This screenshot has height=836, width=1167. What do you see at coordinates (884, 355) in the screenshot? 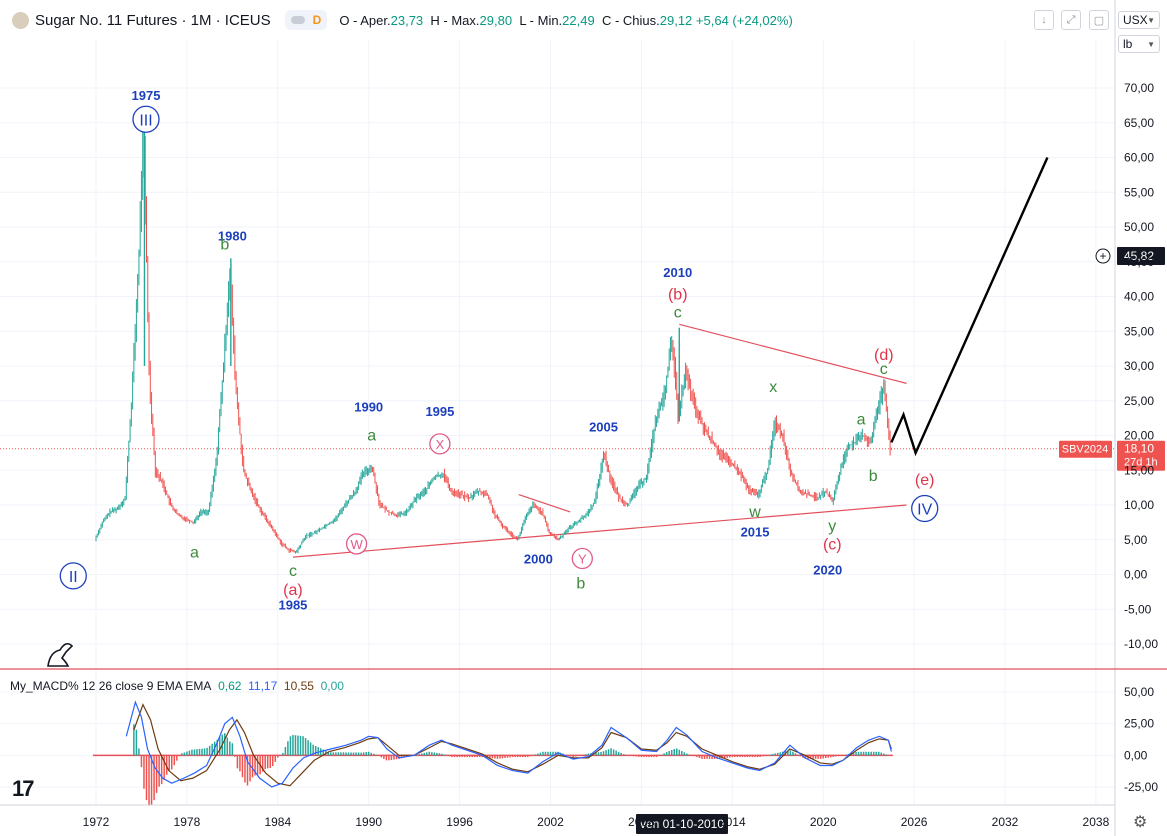
I see `wave-label: (d)` at bounding box center [884, 355].